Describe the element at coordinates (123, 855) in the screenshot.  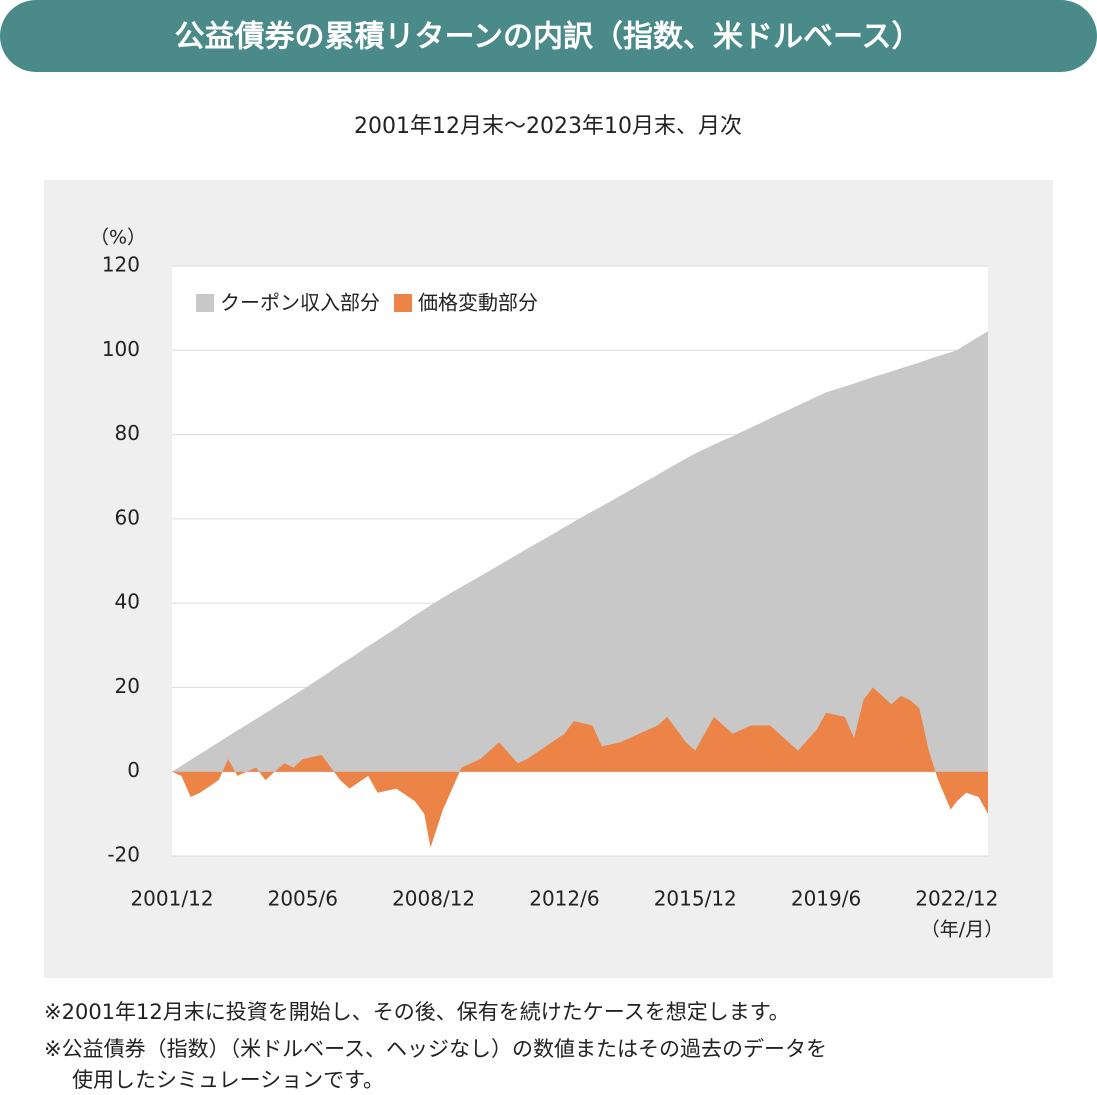
I see `y-tick-label: -20` at that location.